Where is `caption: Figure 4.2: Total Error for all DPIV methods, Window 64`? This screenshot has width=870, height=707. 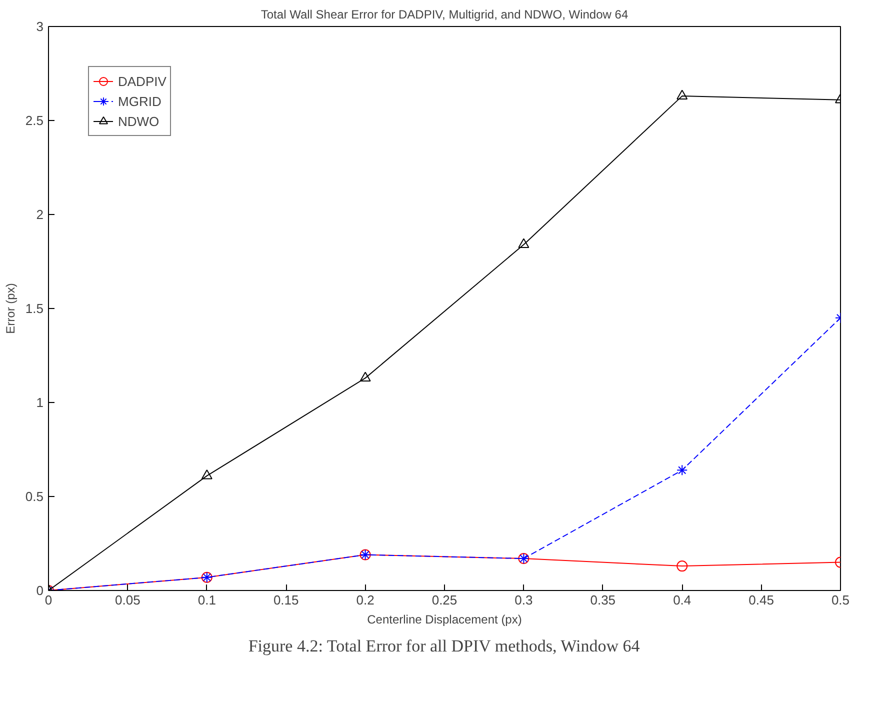
caption: Figure 4.2: Total Error for all DPIV methods, Window 64 is located at coordinates (444, 646).